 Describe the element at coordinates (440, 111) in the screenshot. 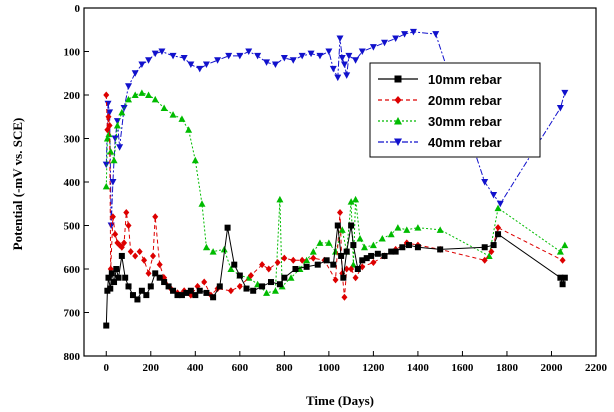

I see `legend-items: 10mm rebar 20mm rebar 30mm rebar 40mm rebar` at that location.